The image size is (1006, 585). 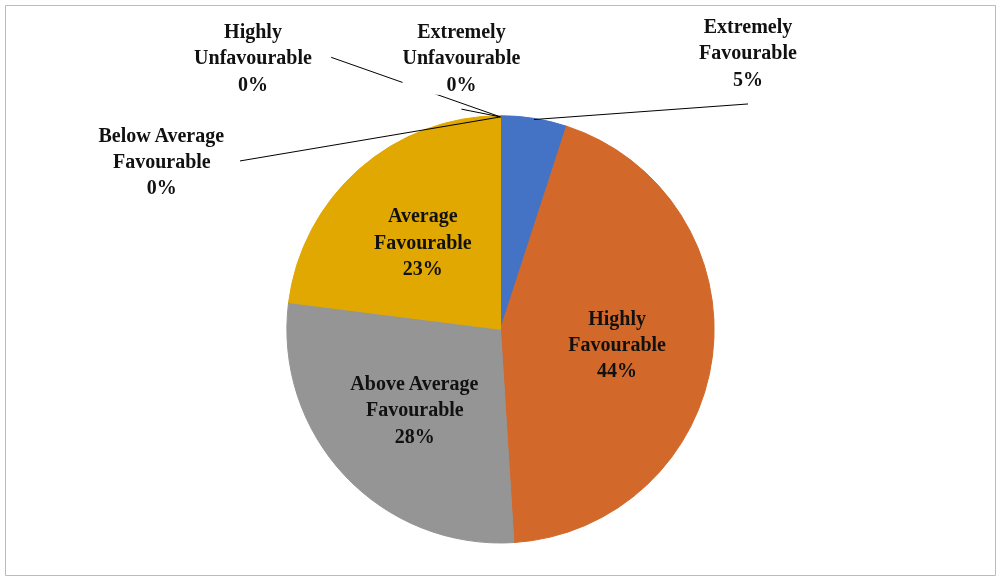 I want to click on category-label: Below Average Favourable, so click(x=161, y=147).